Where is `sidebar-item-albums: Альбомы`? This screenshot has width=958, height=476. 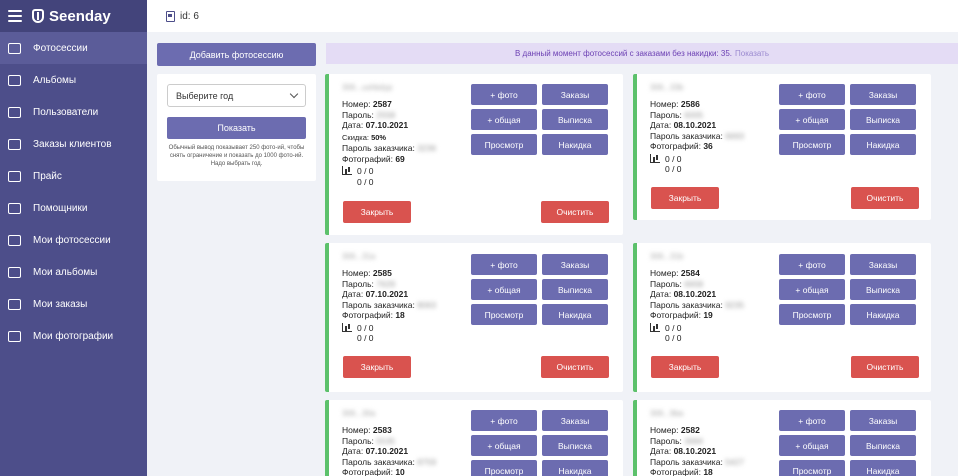
sidebar-item-albums: Альбомы is located at coordinates (73, 80).